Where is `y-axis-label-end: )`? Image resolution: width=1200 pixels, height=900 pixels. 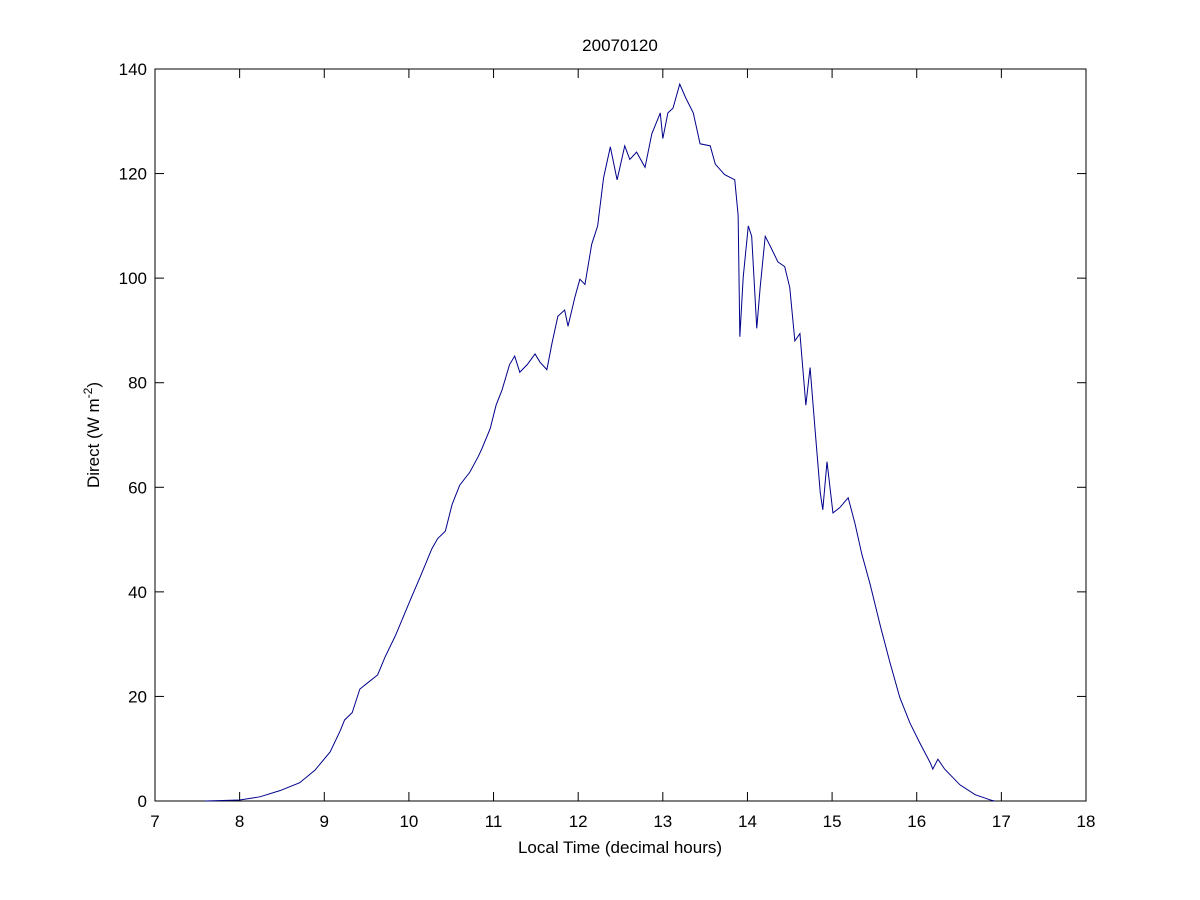
y-axis-label-end: ) is located at coordinates (93, 385).